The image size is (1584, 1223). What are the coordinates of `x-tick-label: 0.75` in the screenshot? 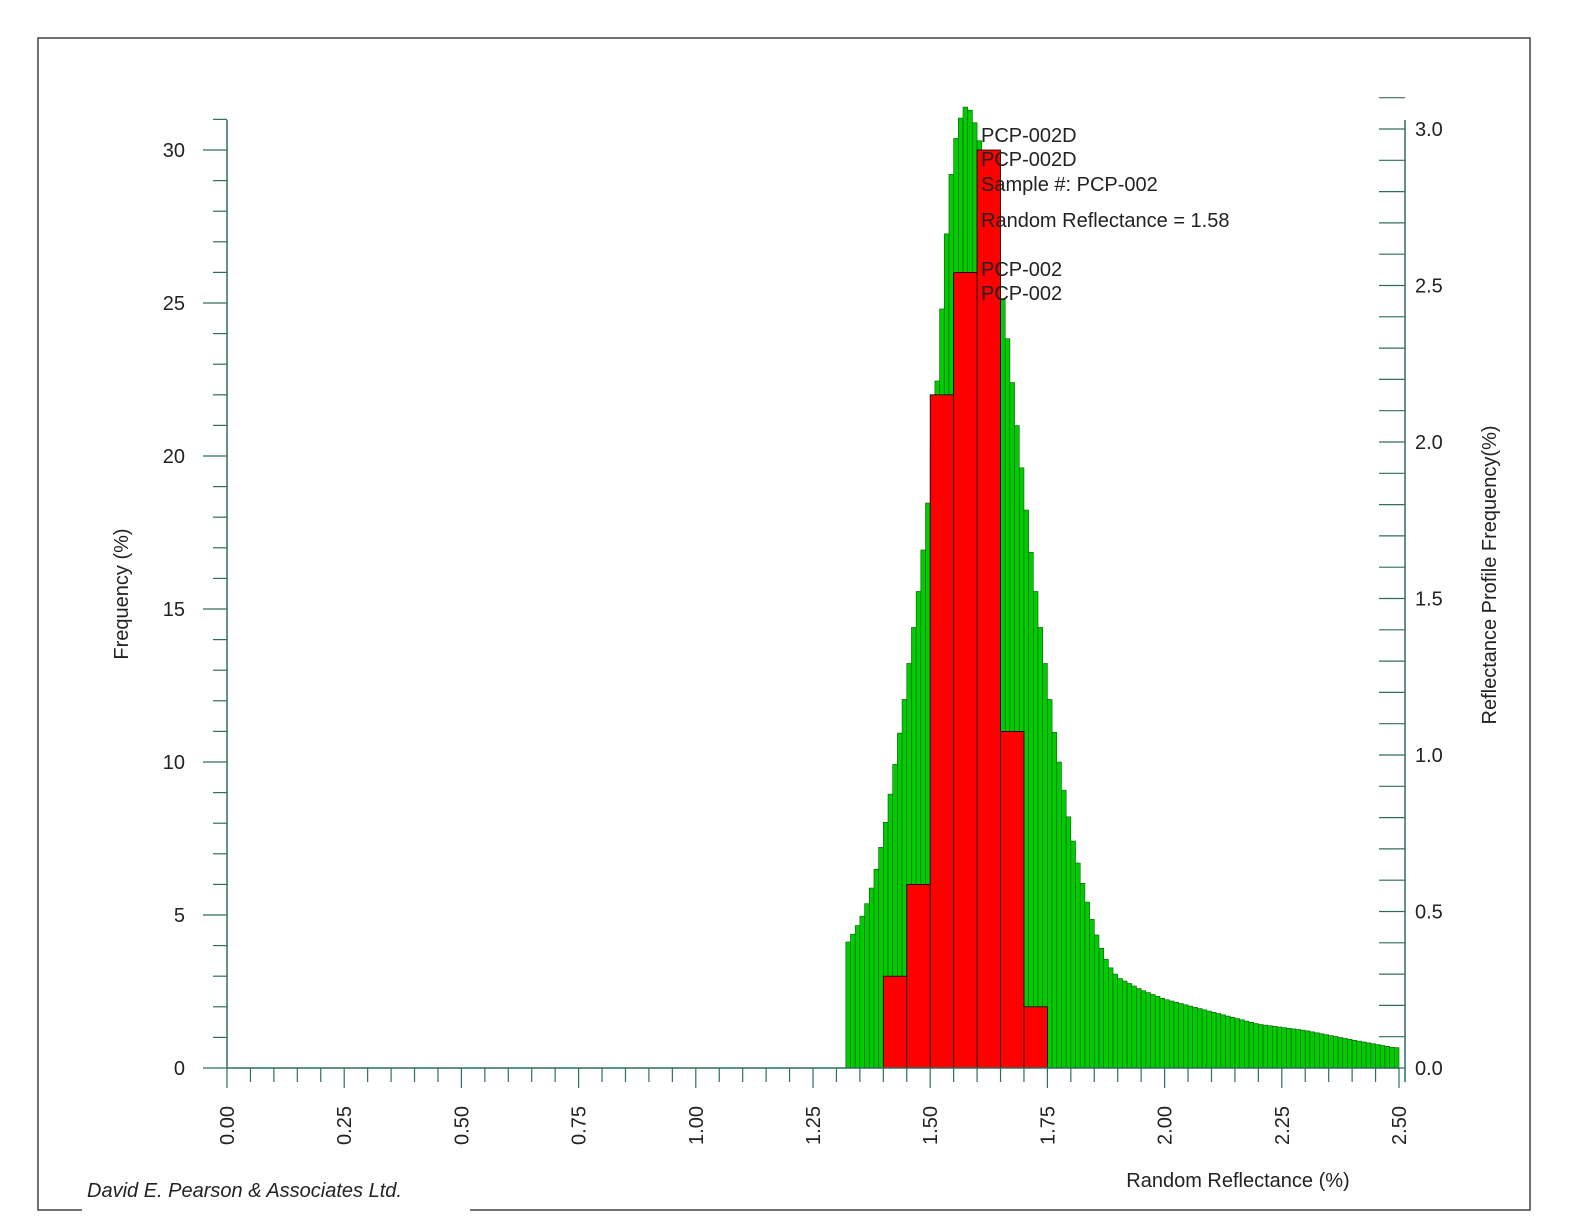 It's located at (580, 1125).